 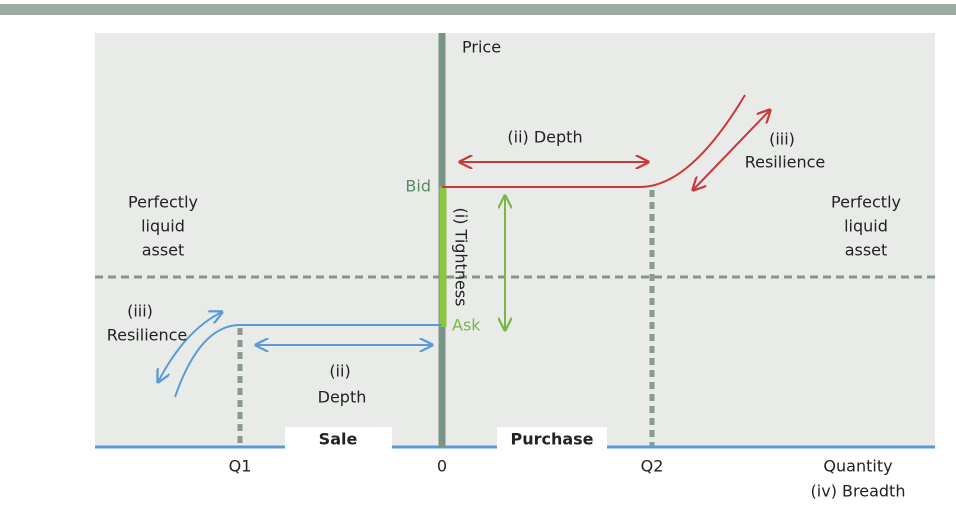 I want to click on purchase-box, so click(x=552, y=440).